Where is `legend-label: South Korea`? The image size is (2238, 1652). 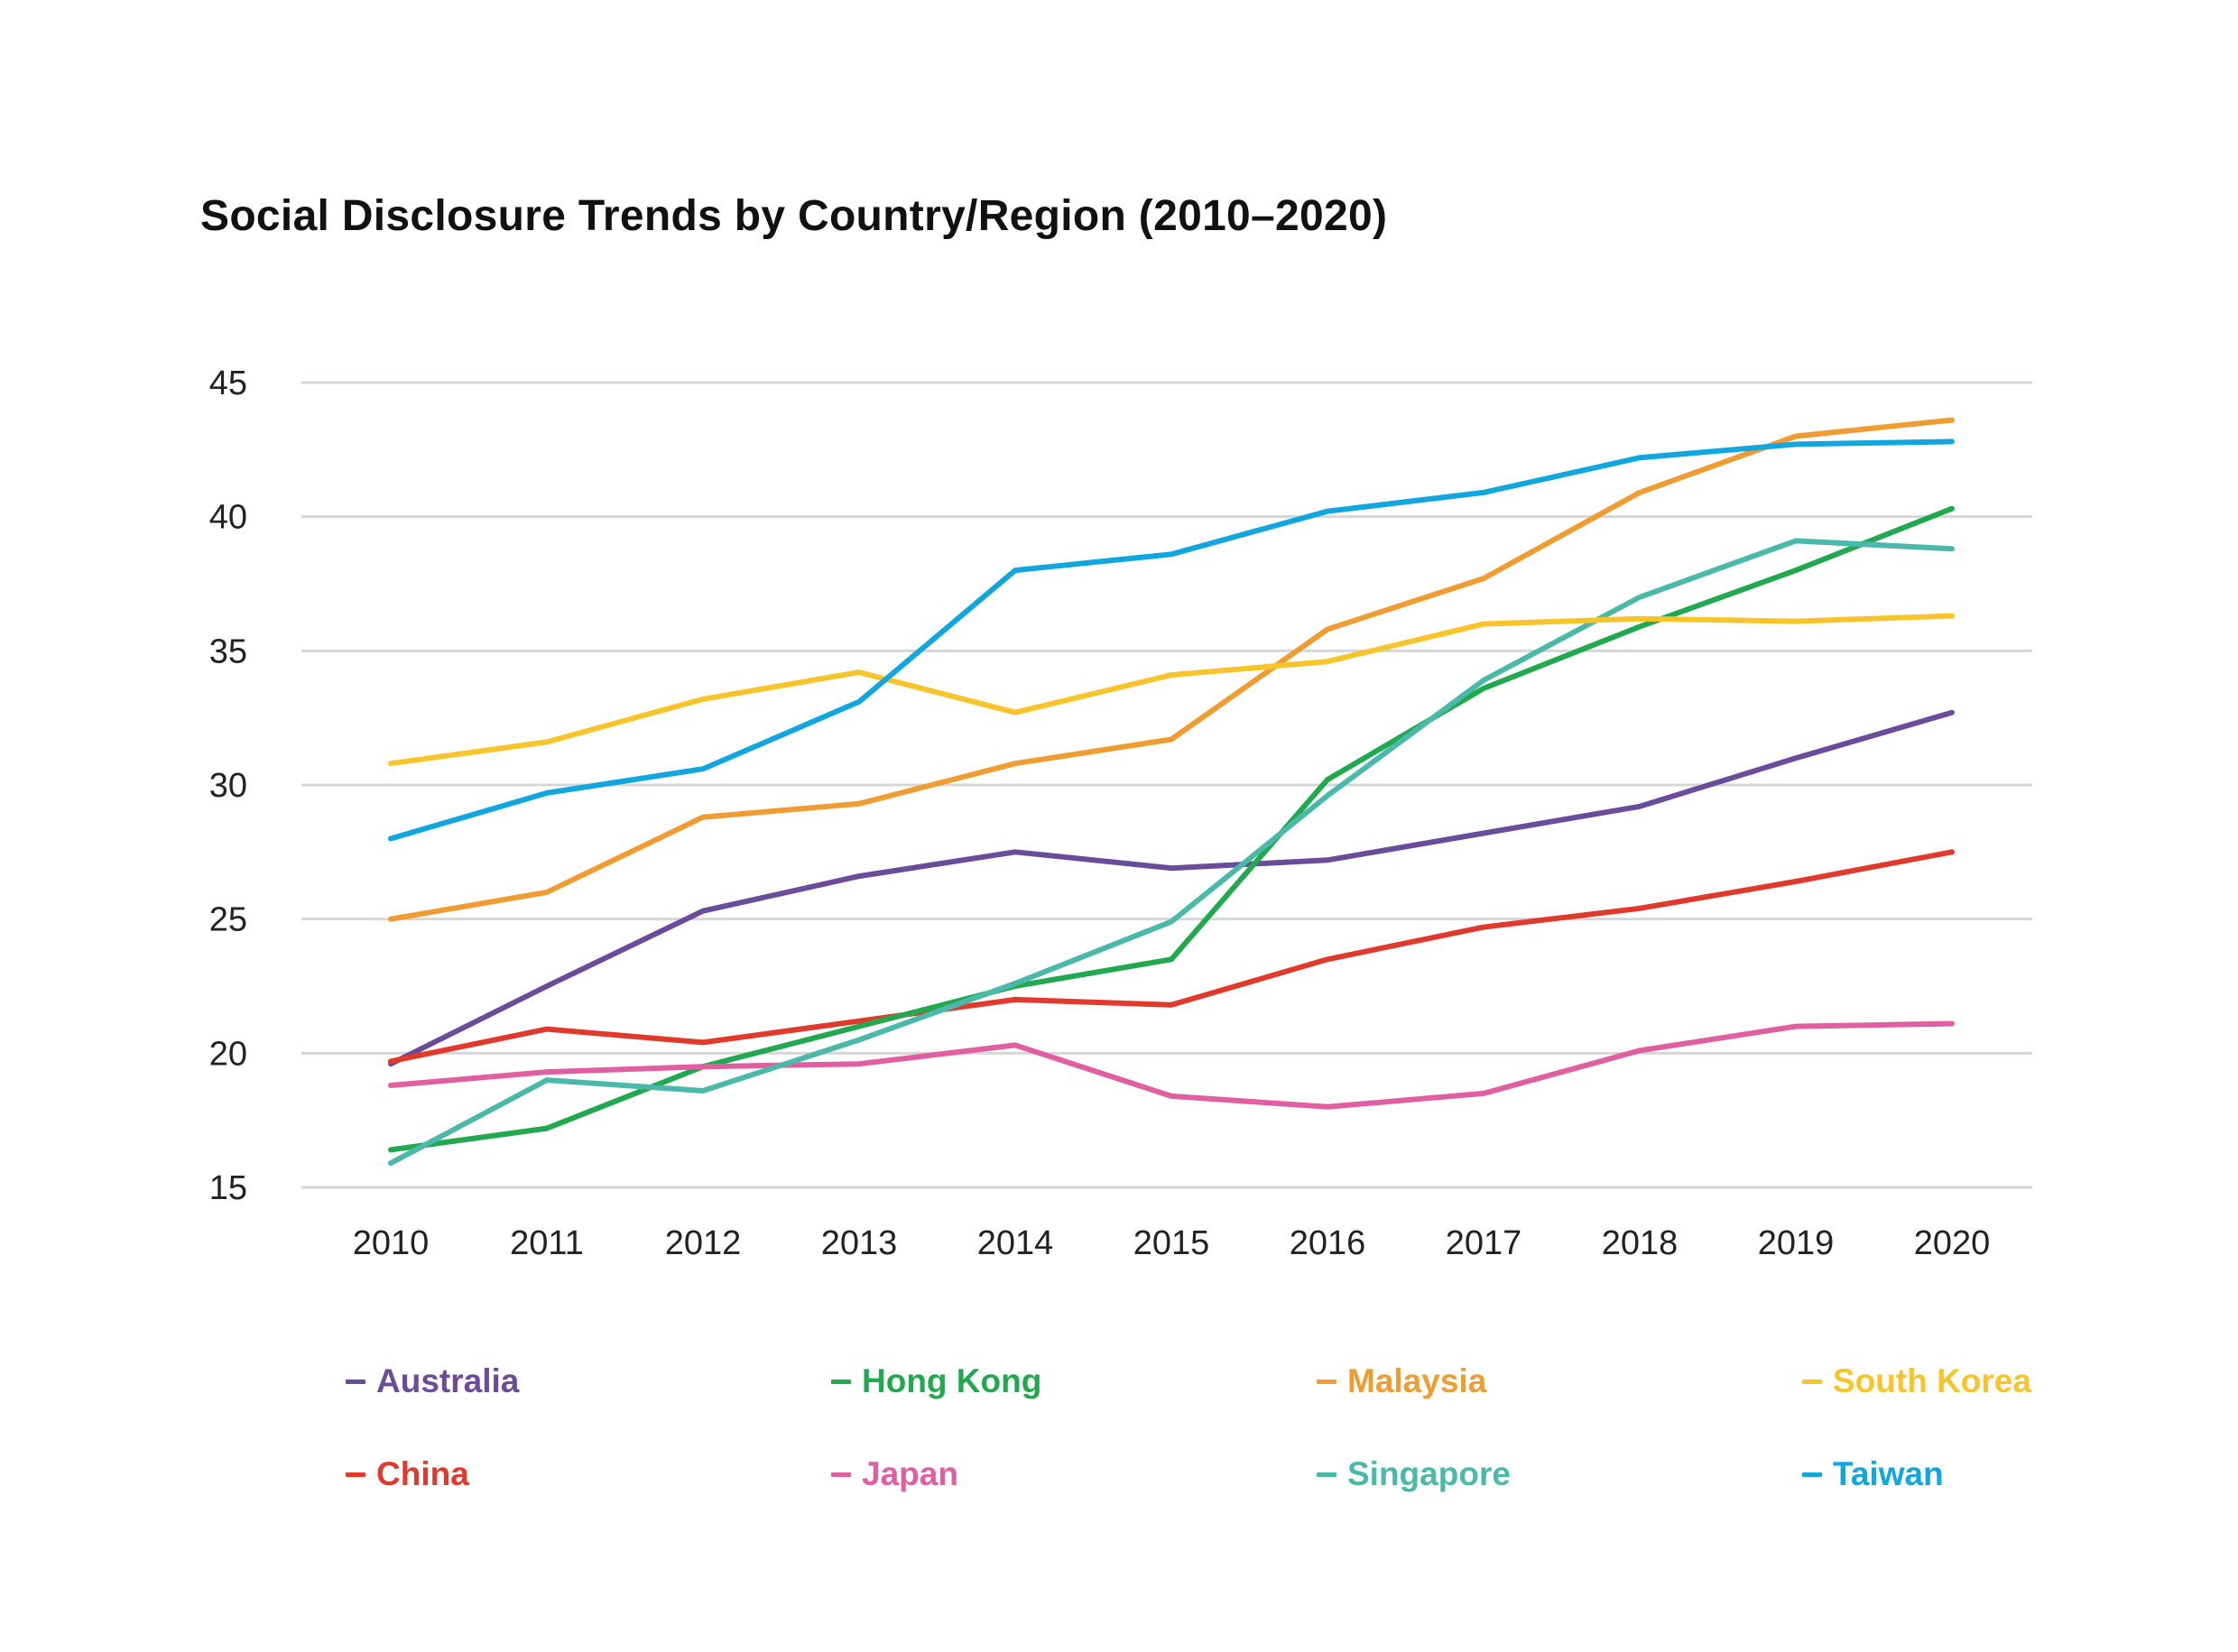 legend-label: South Korea is located at coordinates (1932, 1380).